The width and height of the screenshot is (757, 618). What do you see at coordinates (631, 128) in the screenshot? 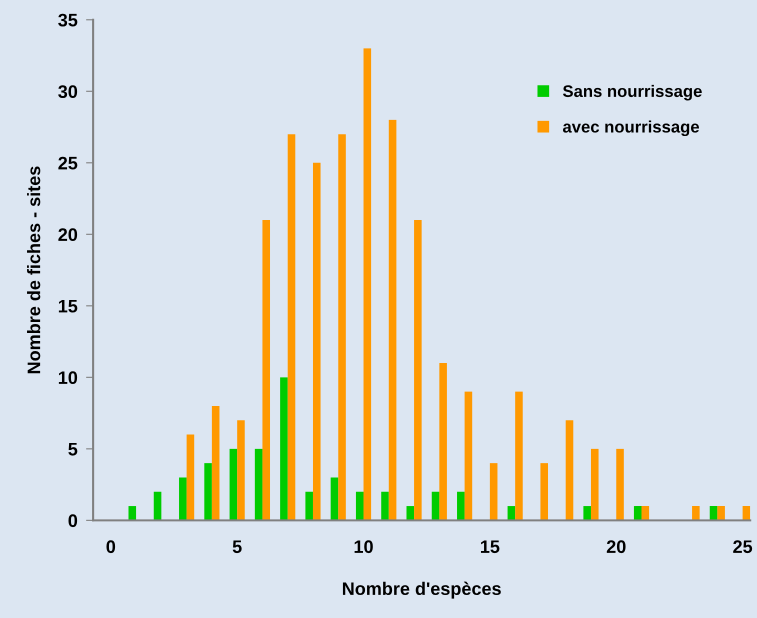
I see `legend-label: avec nourrissage` at bounding box center [631, 128].